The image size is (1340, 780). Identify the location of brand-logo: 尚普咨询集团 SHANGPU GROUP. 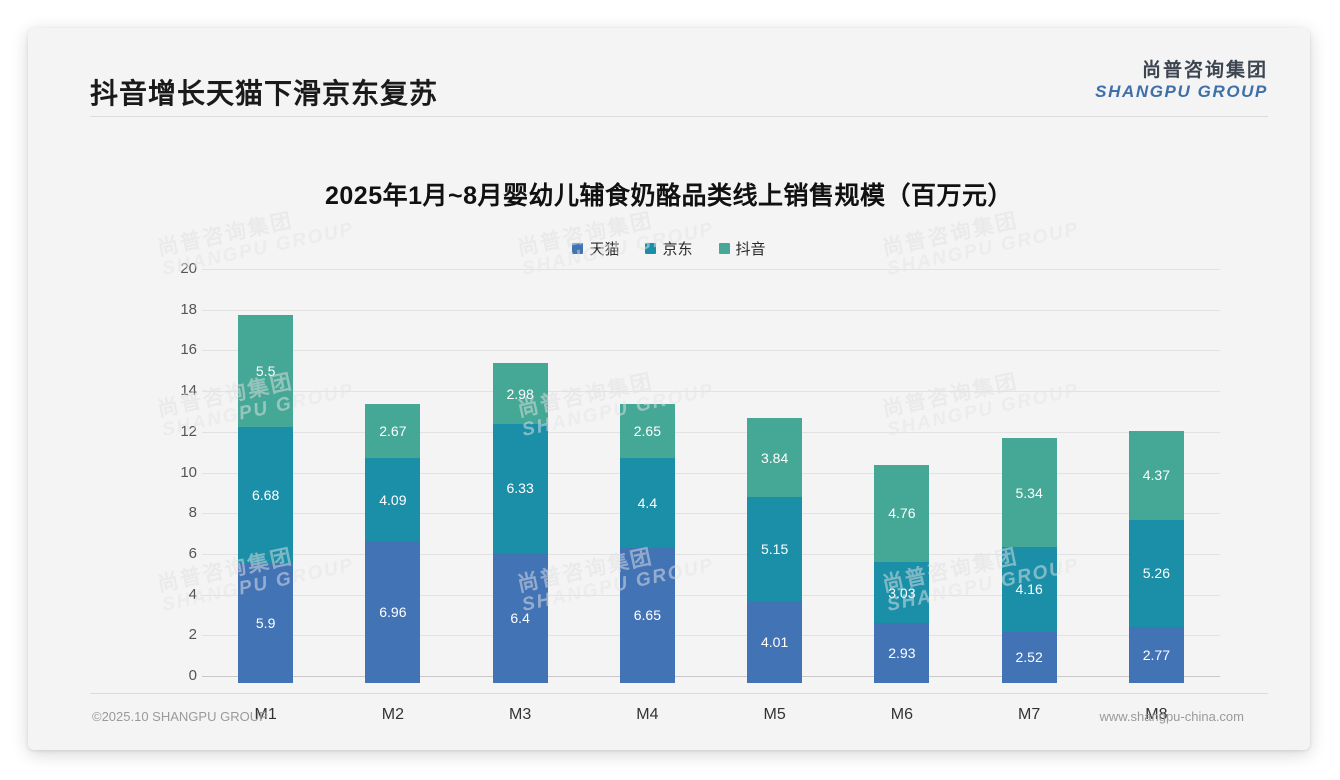
(1181, 80).